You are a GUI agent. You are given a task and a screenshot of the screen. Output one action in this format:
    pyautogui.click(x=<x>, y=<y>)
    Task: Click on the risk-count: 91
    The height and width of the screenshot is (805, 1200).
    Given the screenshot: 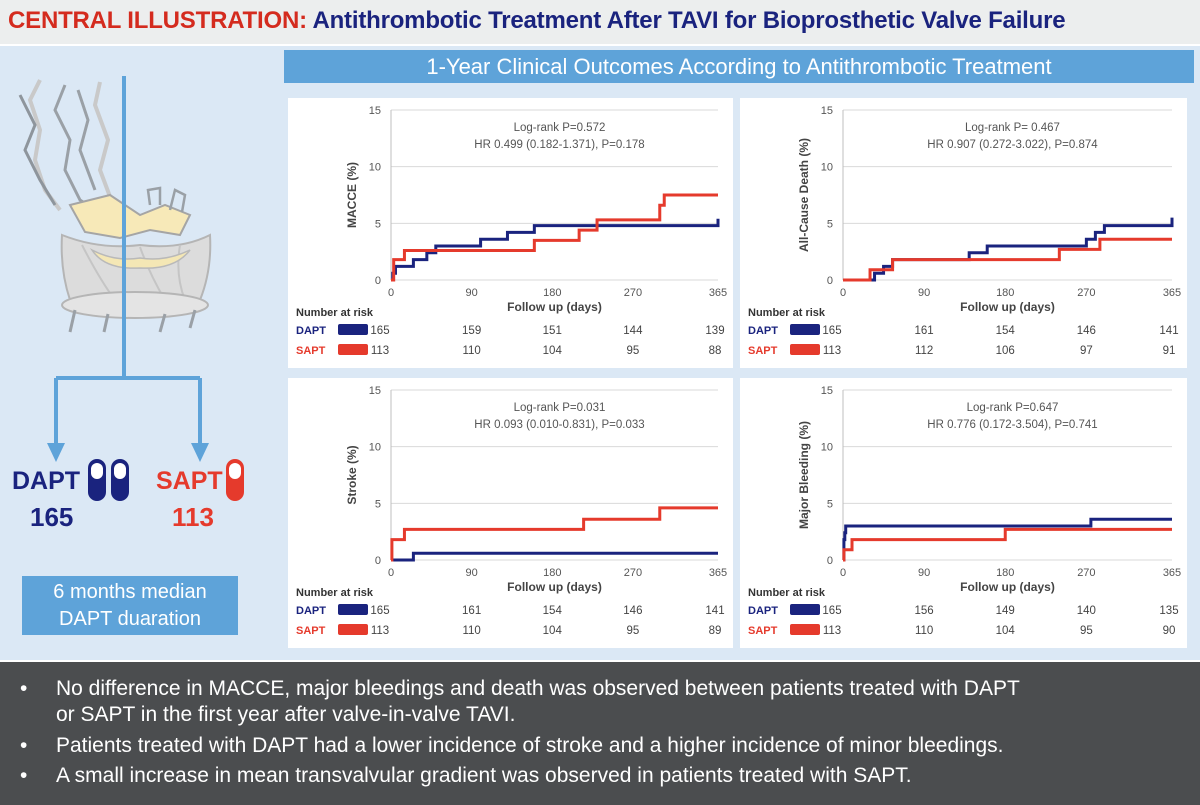 What is the action you would take?
    pyautogui.click(x=1169, y=351)
    